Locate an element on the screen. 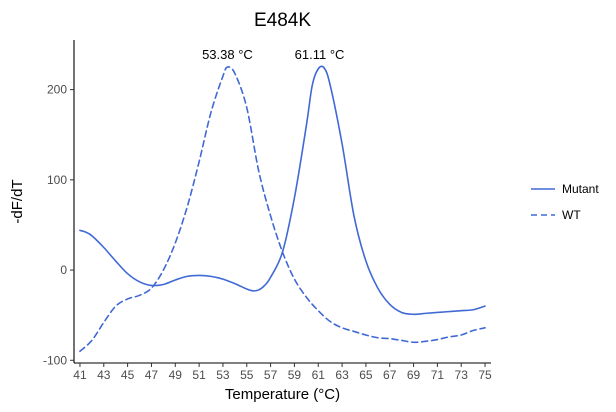 This screenshot has height=412, width=616. x-tick-label: 65 is located at coordinates (366, 375).